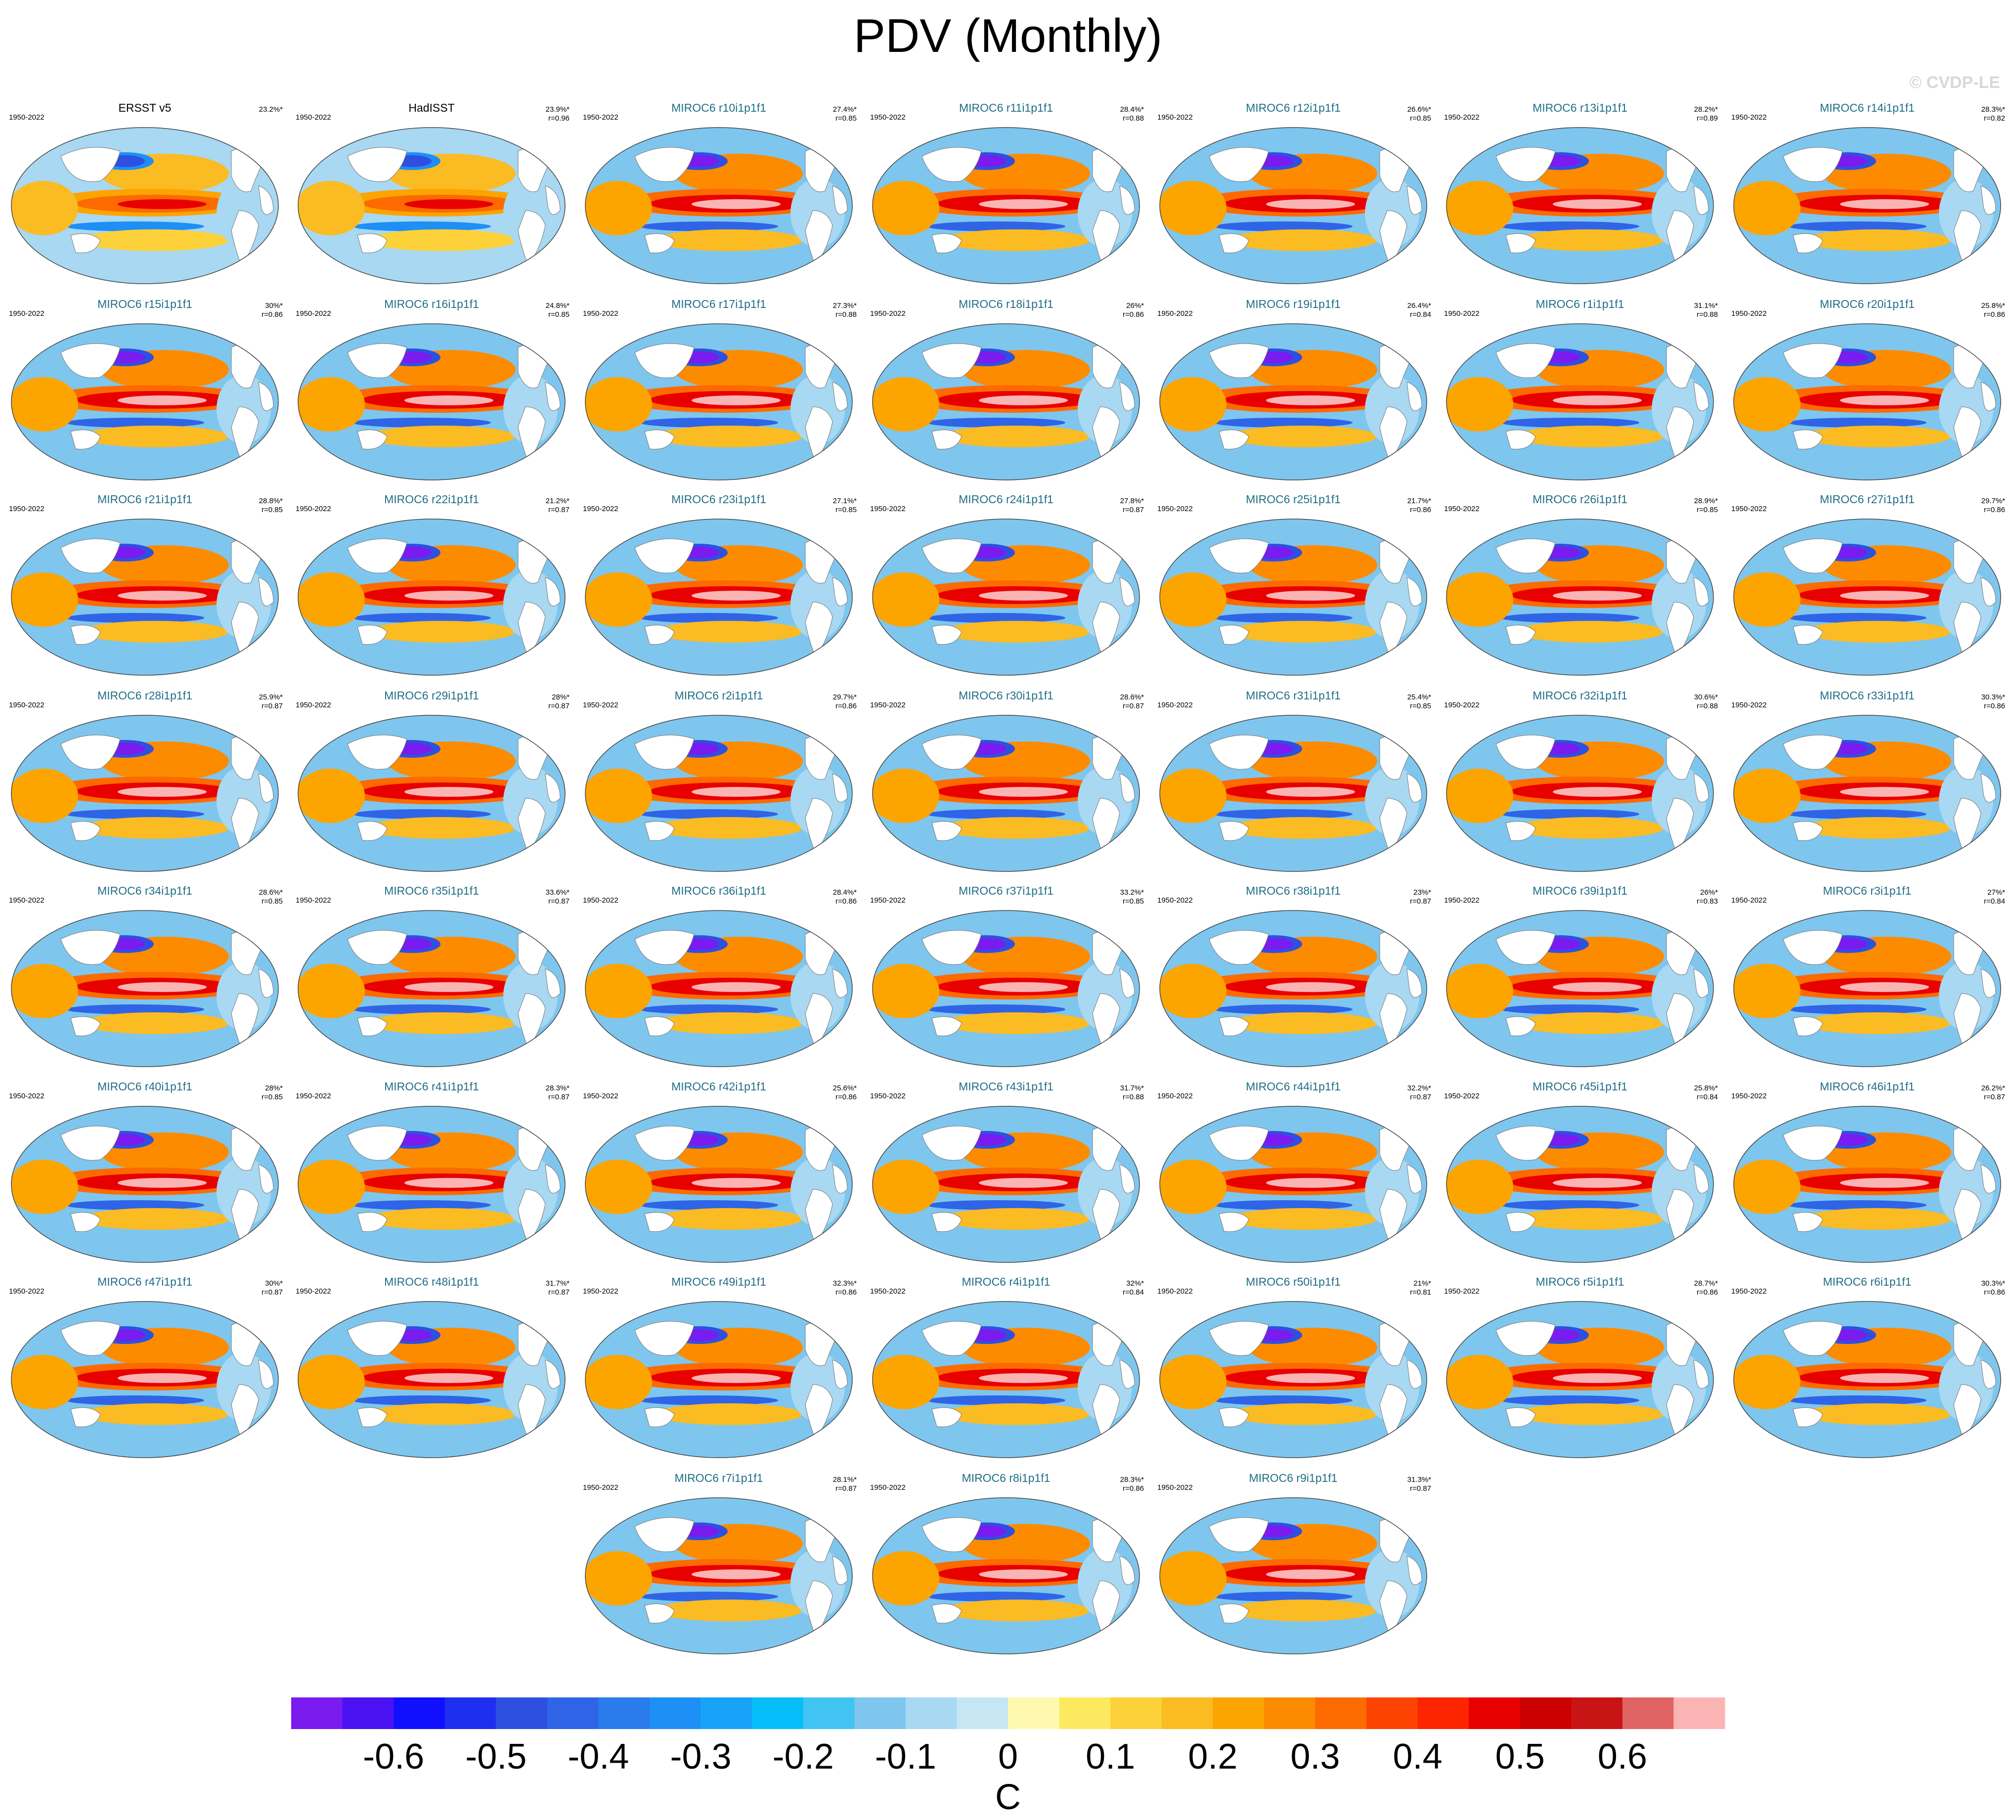 The width and height of the screenshot is (2016, 1820). I want to click on map-panel: MIROC6 r16i1p1f1 1950-2022 24.8%* r=0.85, so click(432, 394).